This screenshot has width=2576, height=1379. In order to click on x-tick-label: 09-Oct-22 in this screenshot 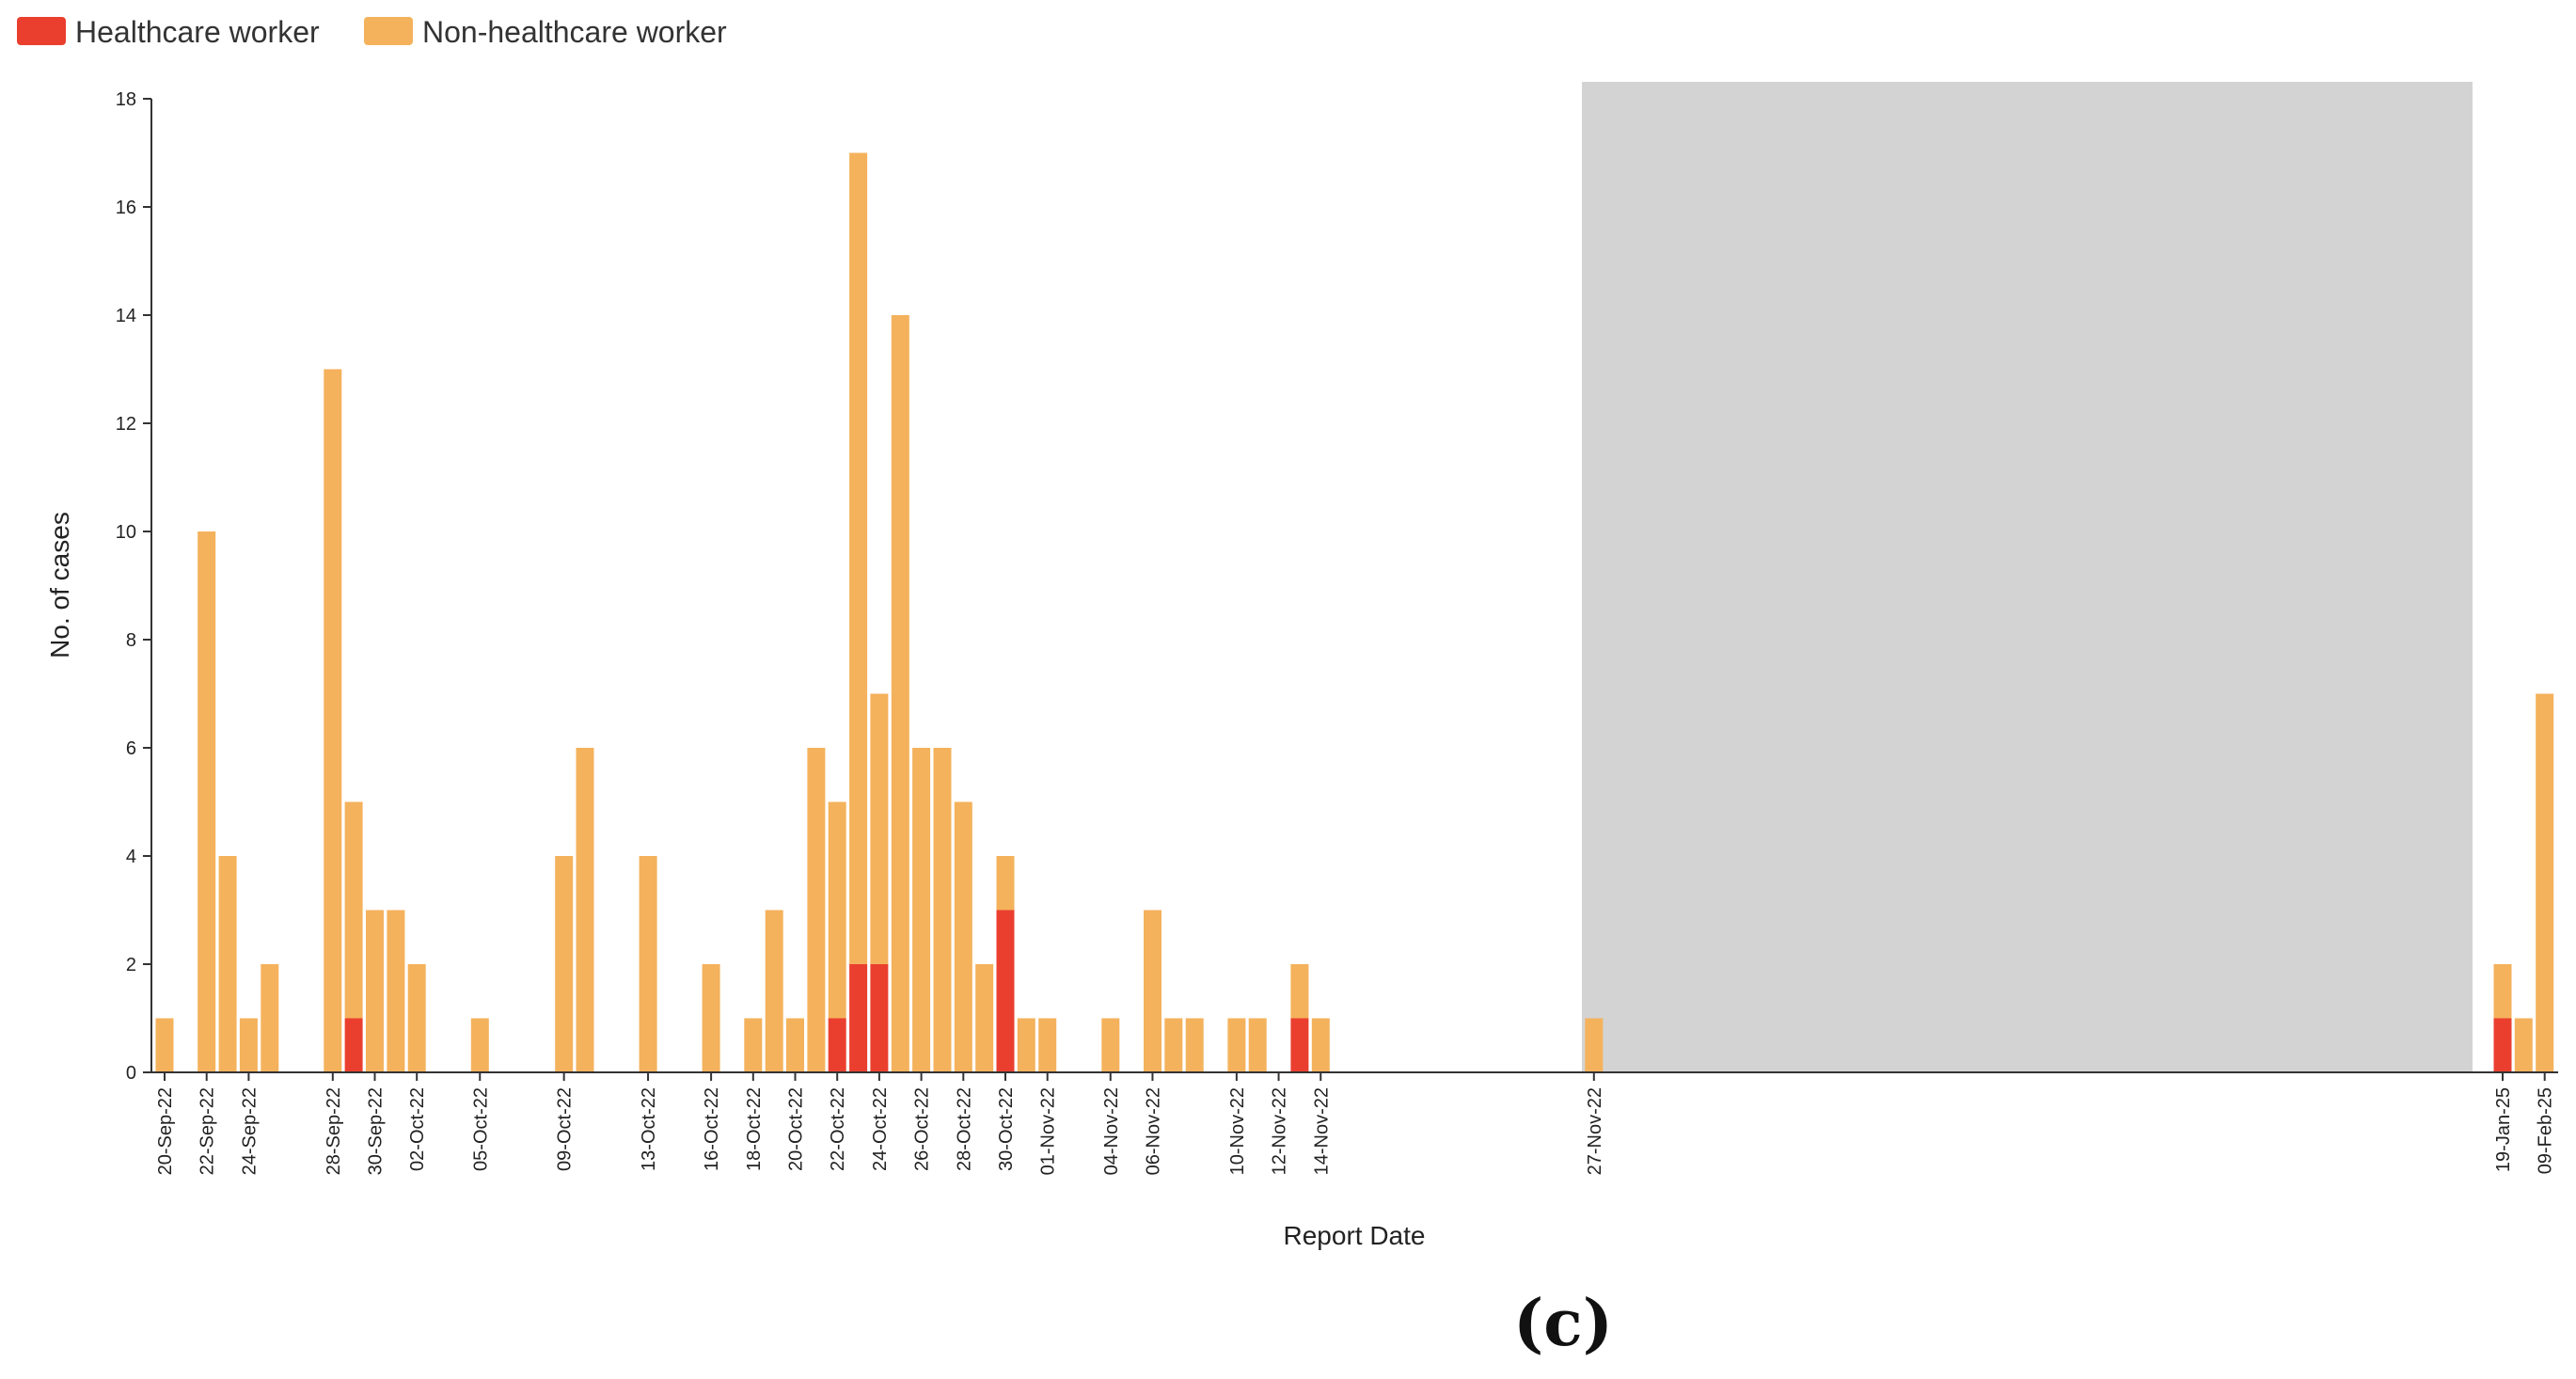, I will do `click(565, 1129)`.